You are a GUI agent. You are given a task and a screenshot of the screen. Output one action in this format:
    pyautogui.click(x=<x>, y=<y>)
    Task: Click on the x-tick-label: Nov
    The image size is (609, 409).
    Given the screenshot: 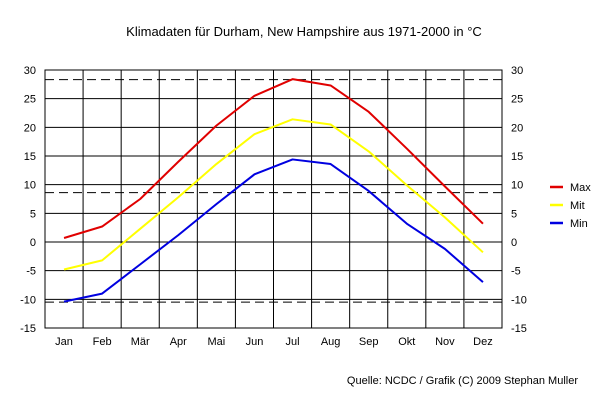 What is the action you would take?
    pyautogui.click(x=445, y=342)
    